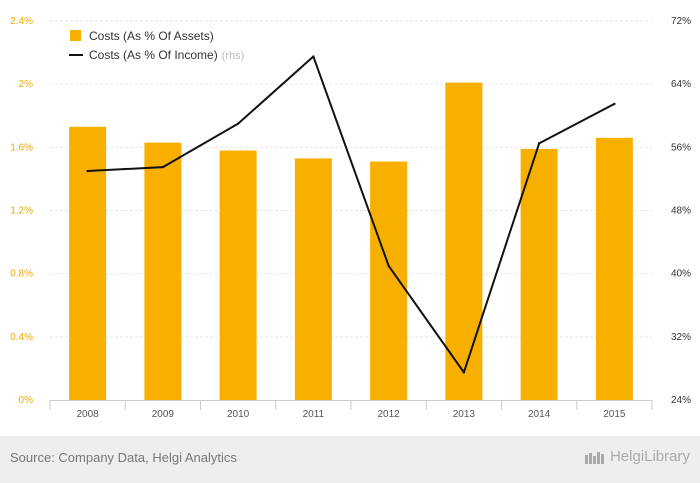 This screenshot has height=483, width=700. What do you see at coordinates (539, 143) in the screenshot?
I see `income-point-2014` at bounding box center [539, 143].